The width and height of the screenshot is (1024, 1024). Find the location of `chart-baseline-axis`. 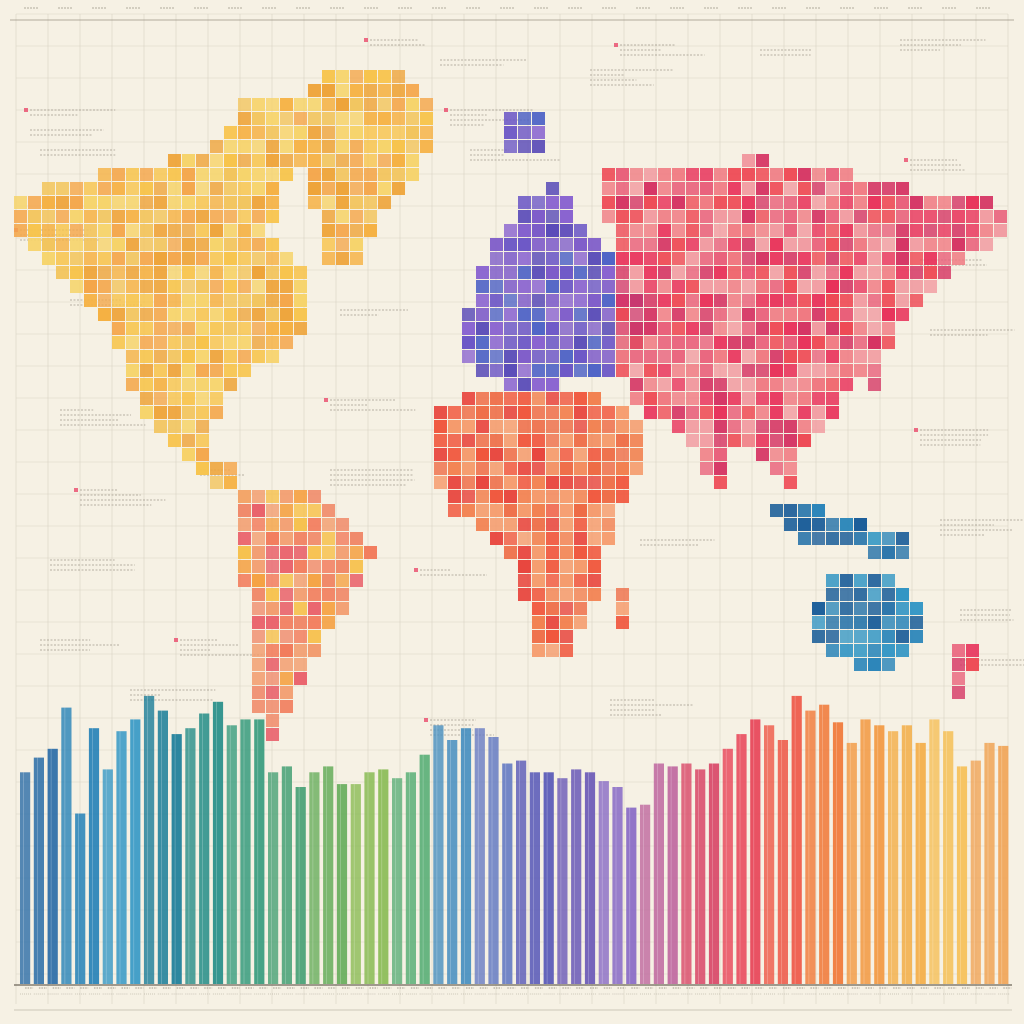

chart-baseline-axis is located at coordinates (513, 997).